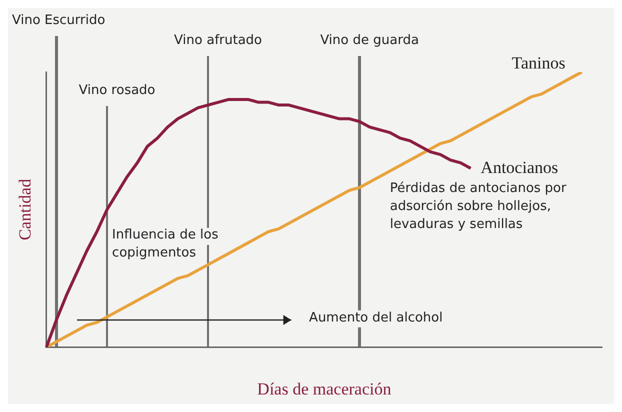  What do you see at coordinates (165, 244) in the screenshot?
I see `annotation: Influencia de los copigmentos` at bounding box center [165, 244].